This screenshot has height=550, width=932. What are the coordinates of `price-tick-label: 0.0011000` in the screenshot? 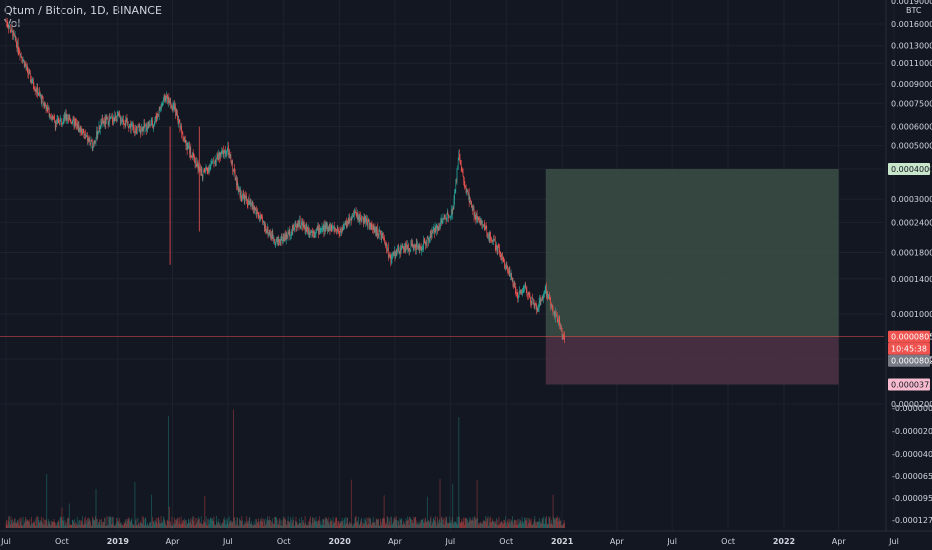 It's located at (911, 63).